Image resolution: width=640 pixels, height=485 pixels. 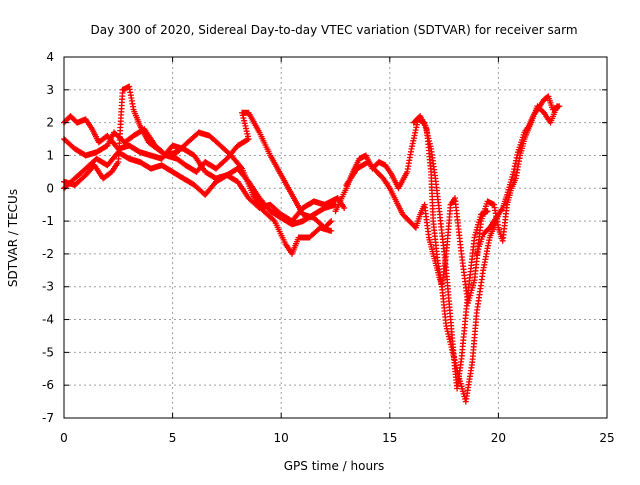 What do you see at coordinates (48, 254) in the screenshot?
I see `y-tick-label: -2` at bounding box center [48, 254].